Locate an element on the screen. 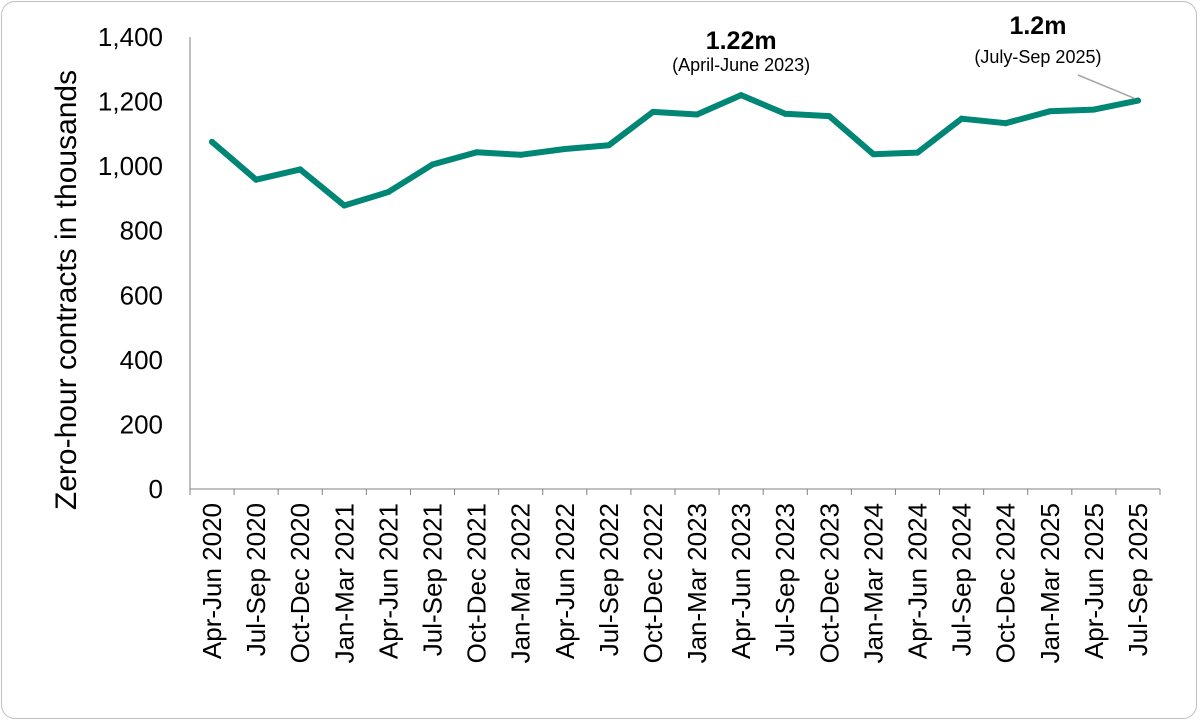  y-tick-label: 800 is located at coordinates (141, 231).